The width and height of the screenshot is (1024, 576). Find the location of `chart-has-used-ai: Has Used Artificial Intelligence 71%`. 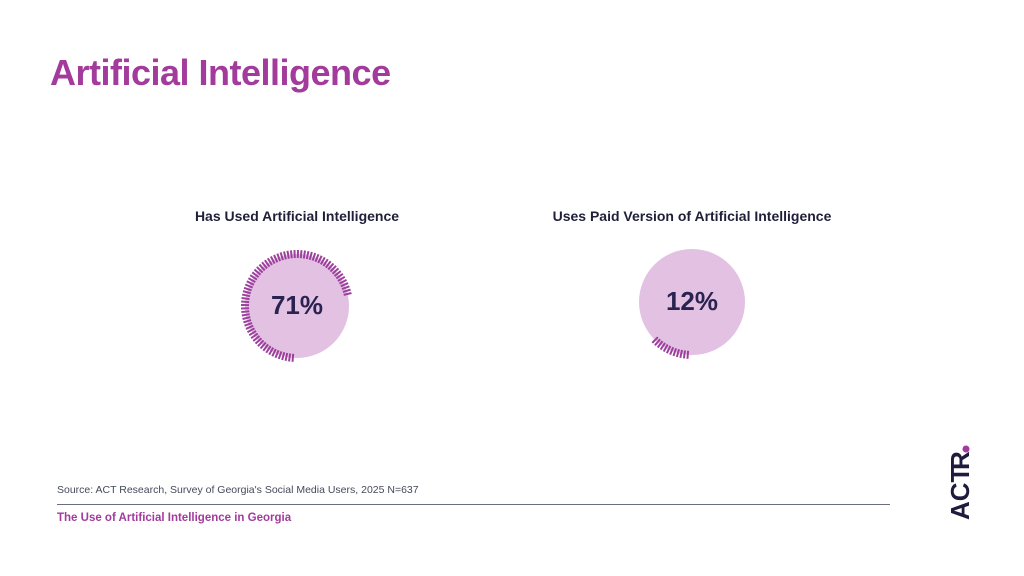

chart-has-used-ai: Has Used Artificial Intelligence 71% is located at coordinates (297, 285).